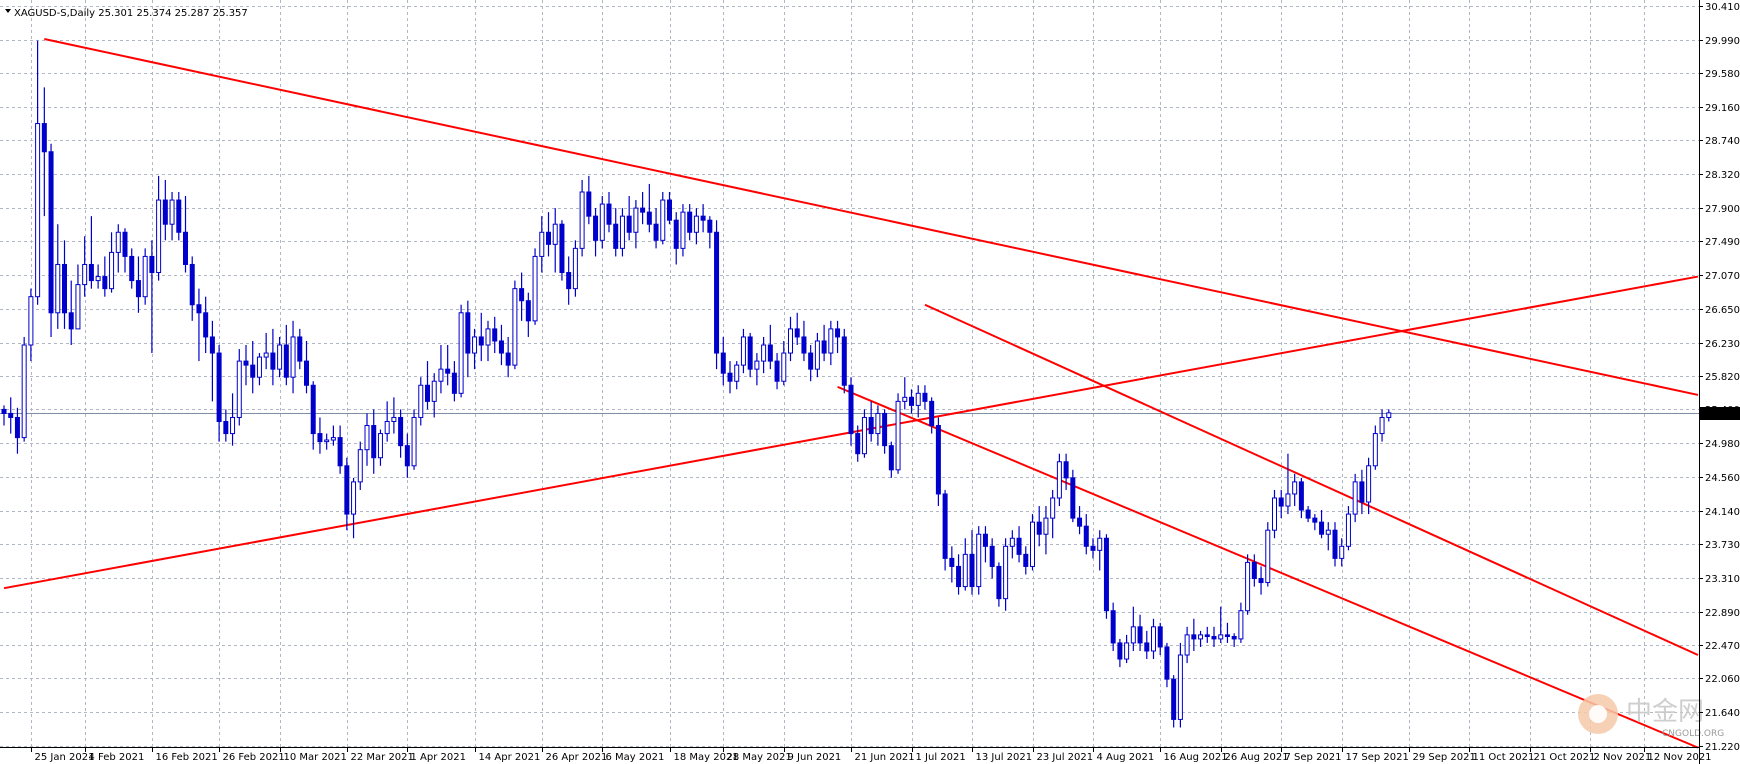  What do you see at coordinates (1722, 545) in the screenshot?
I see `y-tick-label: 23.730` at bounding box center [1722, 545].